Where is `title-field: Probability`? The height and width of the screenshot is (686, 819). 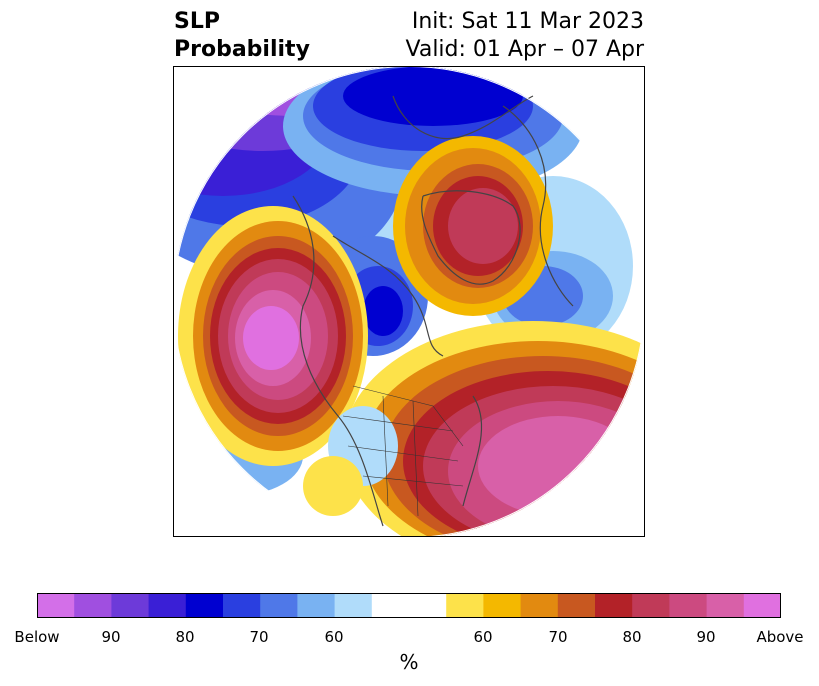 title-field: Probability is located at coordinates (242, 49).